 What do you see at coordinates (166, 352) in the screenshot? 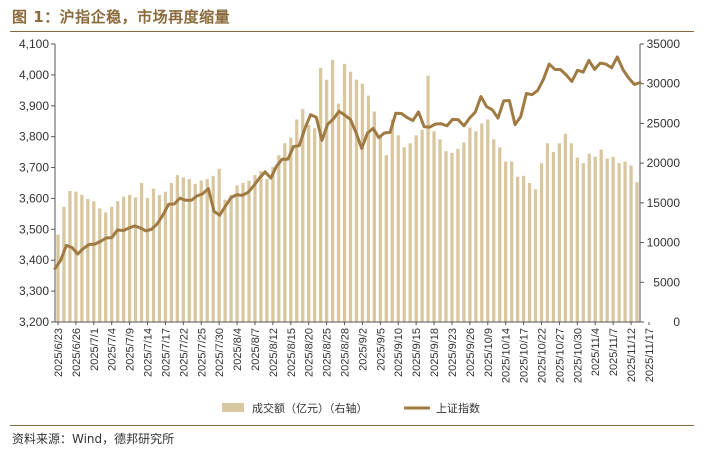
I see `x-tick-label: 2025/7/17` at bounding box center [166, 352].